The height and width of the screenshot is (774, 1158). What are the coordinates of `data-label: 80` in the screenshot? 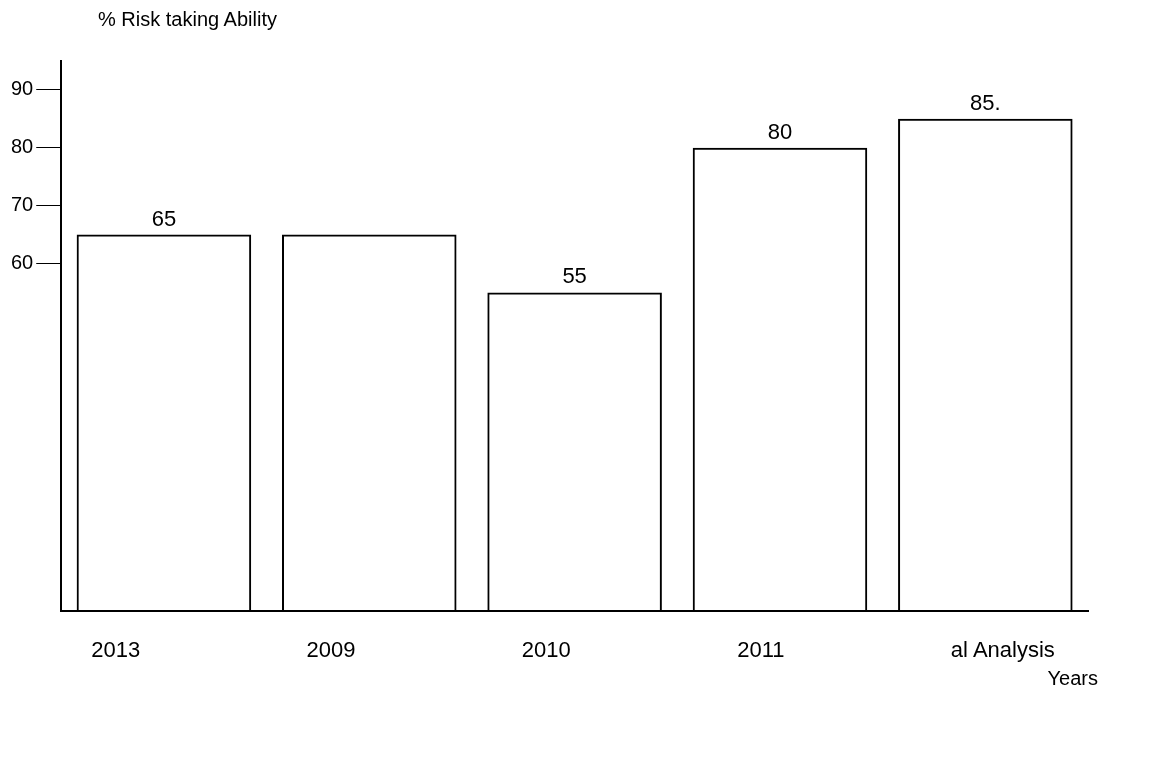 It's located at (780, 131).